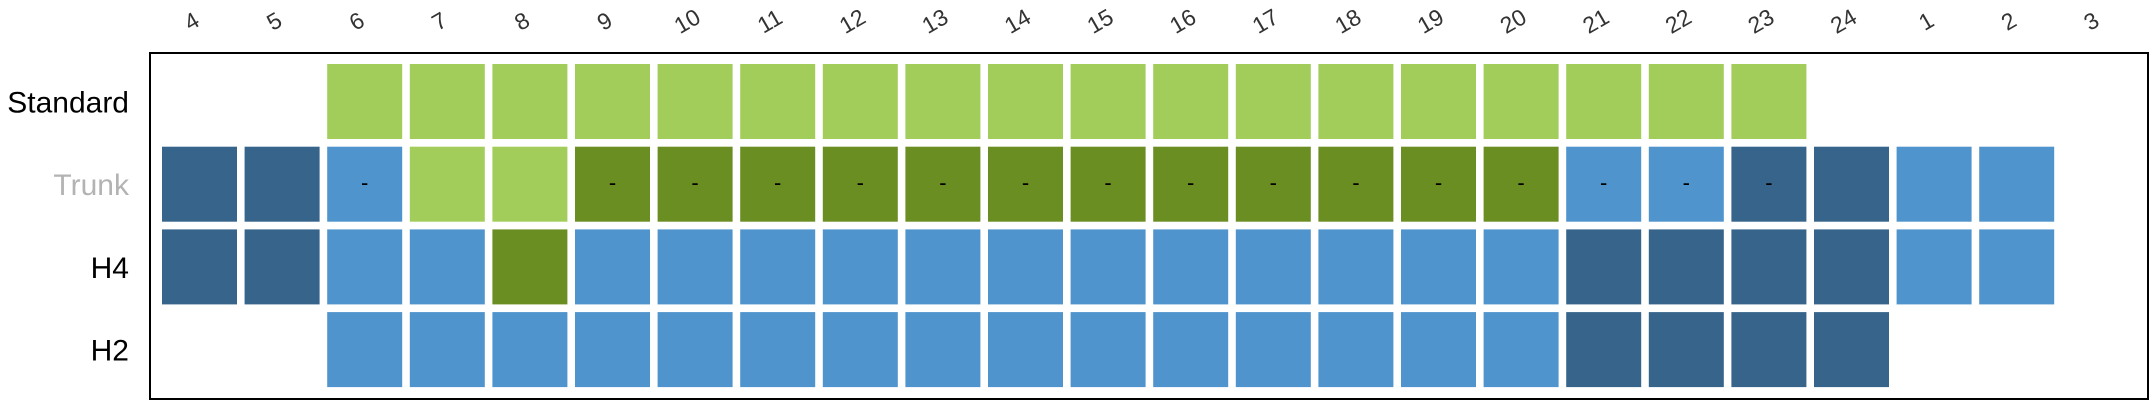 This screenshot has width=2150, height=400. I want to click on row-label: H2, so click(110, 351).